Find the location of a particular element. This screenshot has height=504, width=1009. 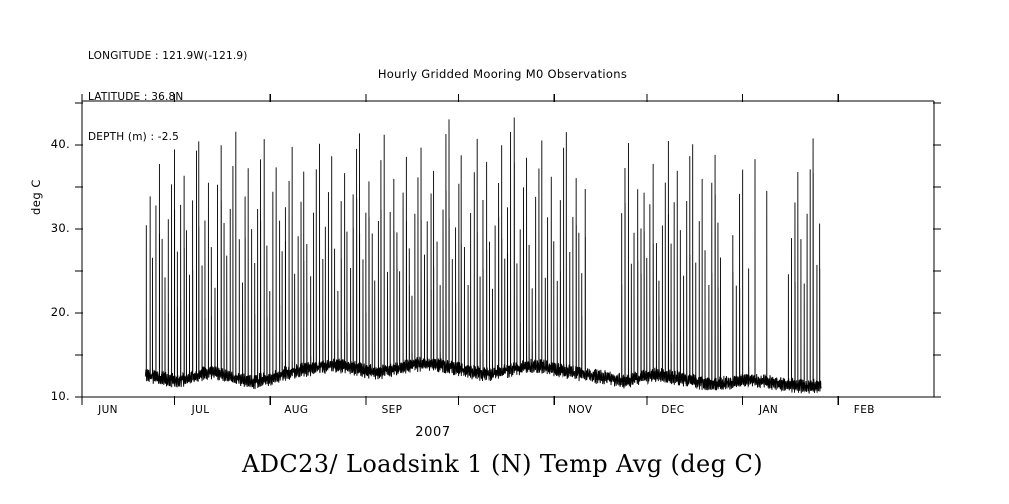

y-tick-label: 20. is located at coordinates (60, 312).